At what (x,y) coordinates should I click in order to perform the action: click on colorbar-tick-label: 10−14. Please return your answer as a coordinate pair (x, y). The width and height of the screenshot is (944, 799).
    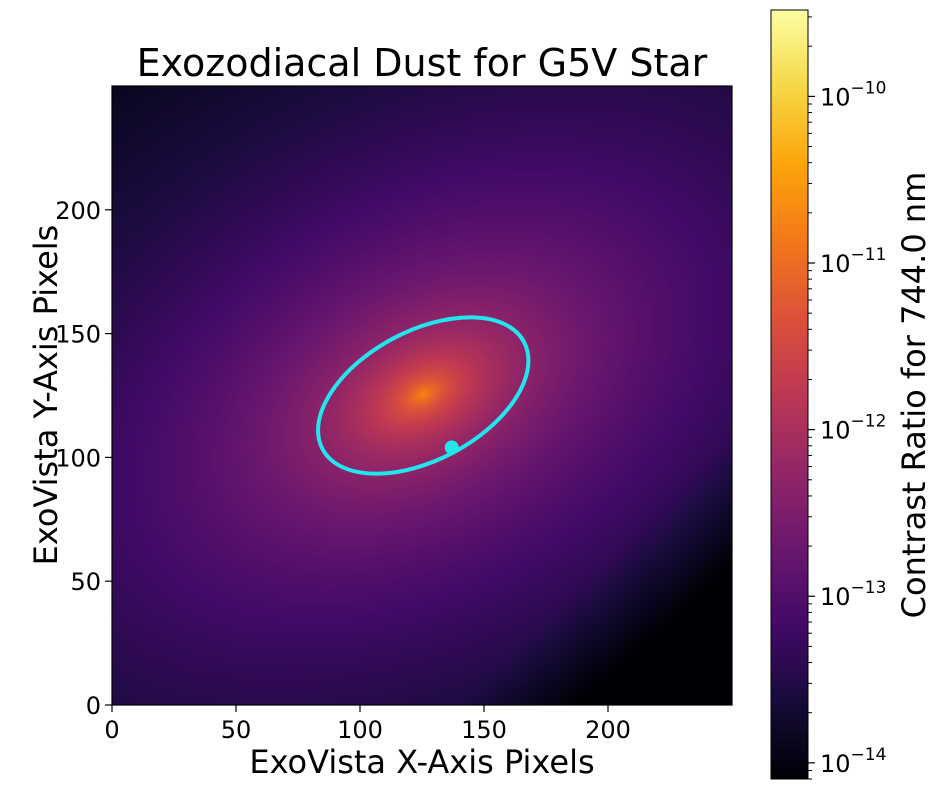
    Looking at the image, I should click on (853, 761).